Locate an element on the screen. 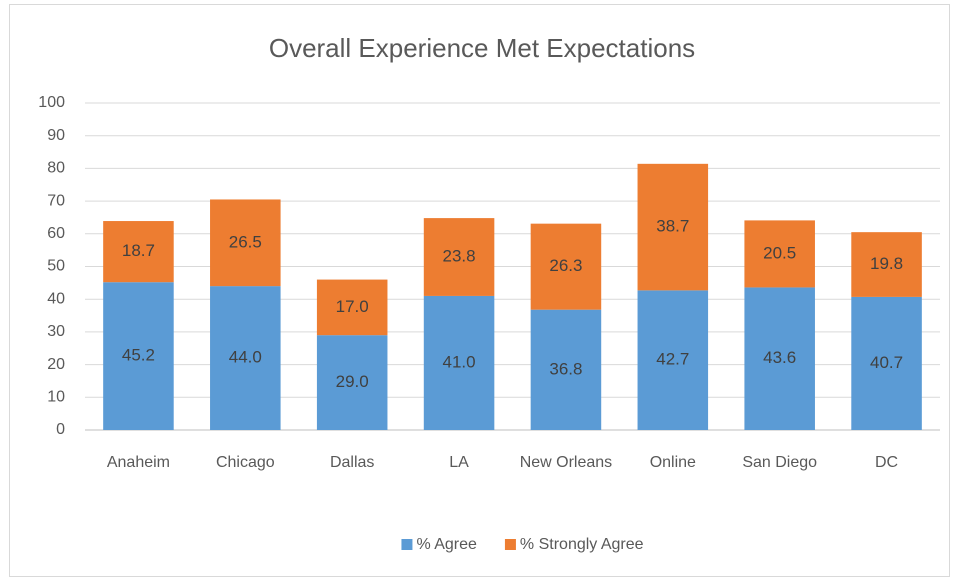 This screenshot has width=961, height=580. data-label: 18.7 is located at coordinates (138, 250).